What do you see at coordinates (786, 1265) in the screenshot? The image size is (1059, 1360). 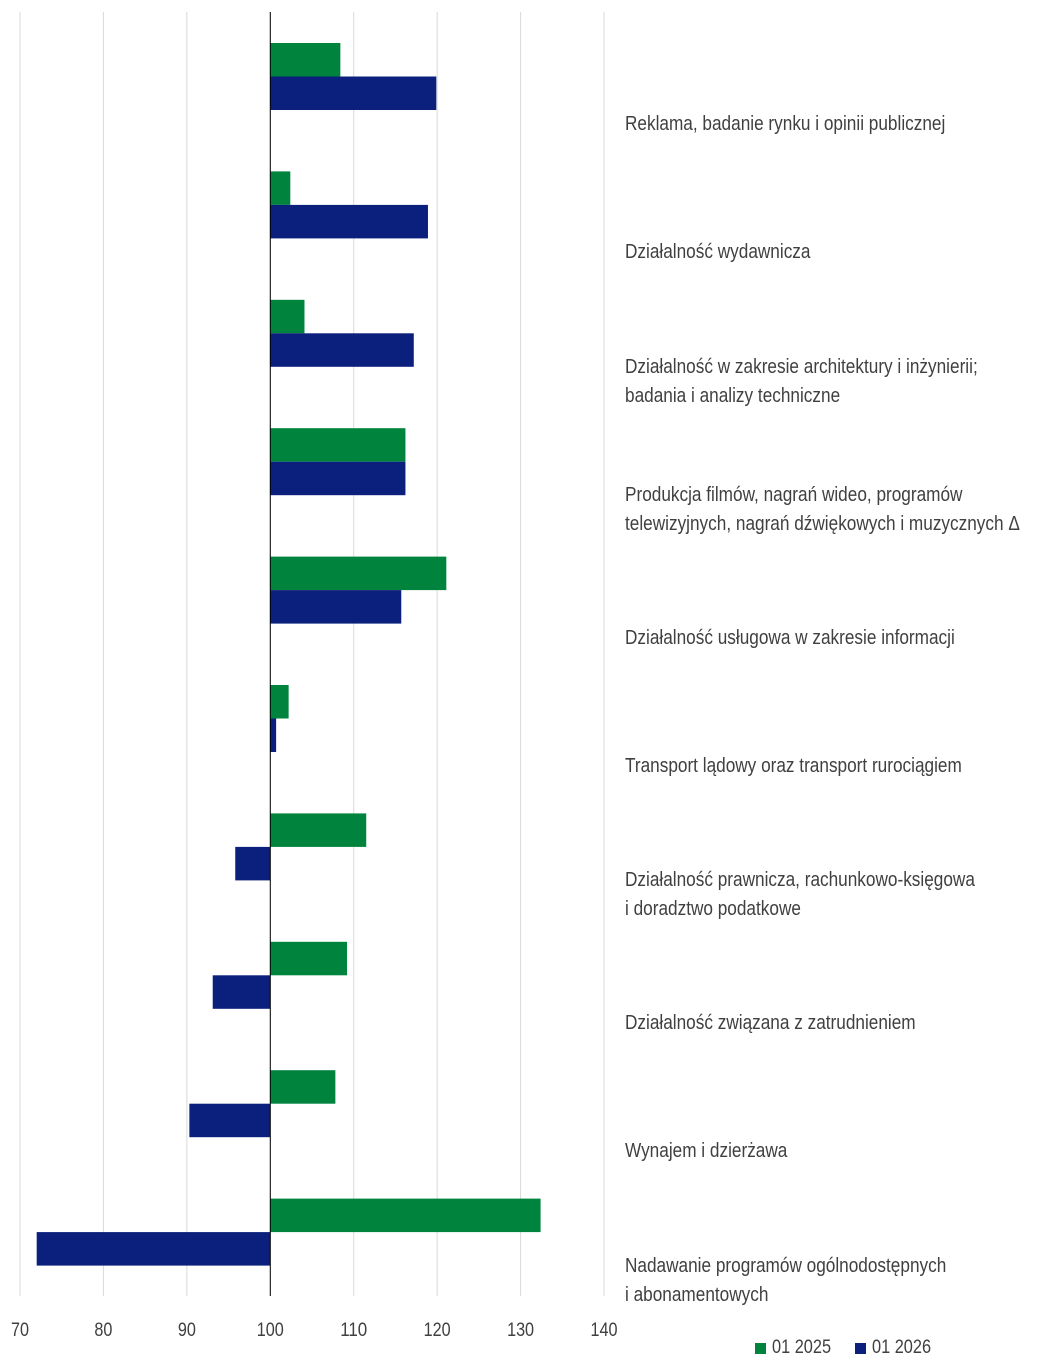 I see `category-label-line: Nadawanie programów ogólnodostępnych` at bounding box center [786, 1265].